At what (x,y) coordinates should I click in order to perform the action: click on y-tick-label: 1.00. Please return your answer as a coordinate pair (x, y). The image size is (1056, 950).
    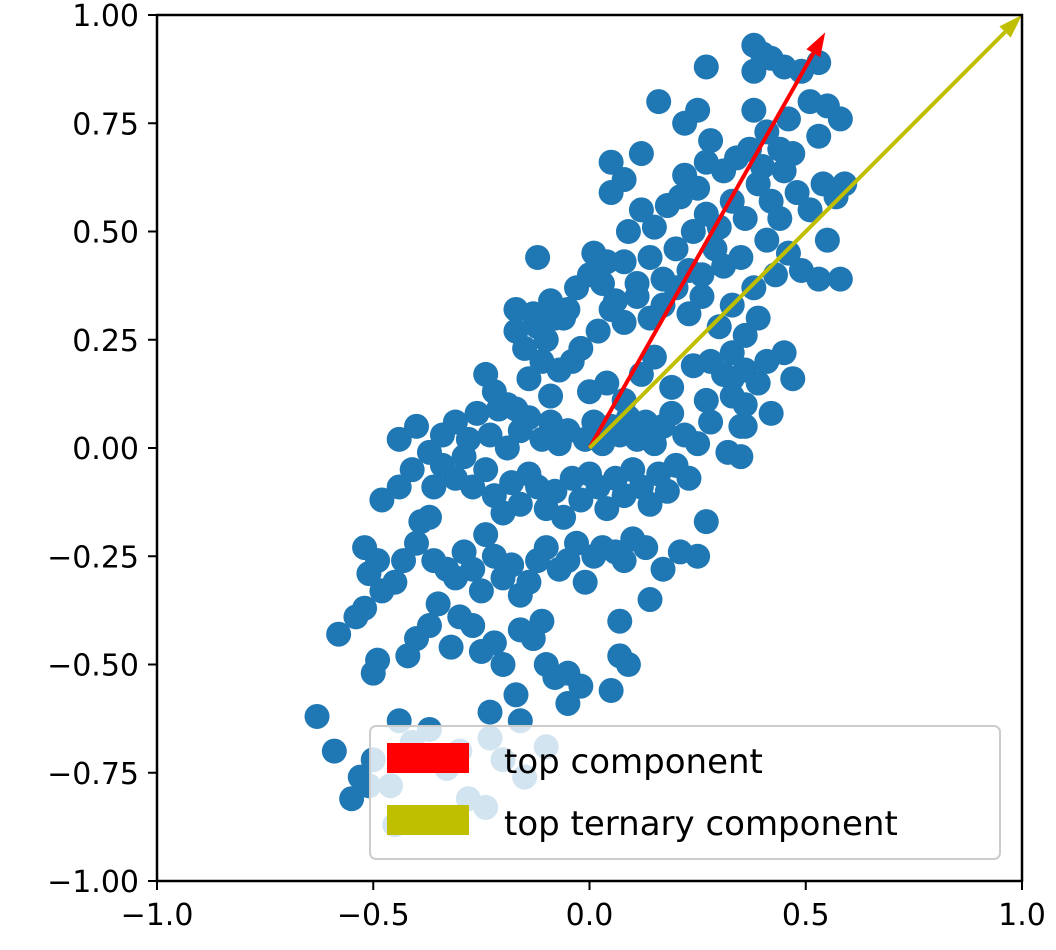
    Looking at the image, I should click on (105, 17).